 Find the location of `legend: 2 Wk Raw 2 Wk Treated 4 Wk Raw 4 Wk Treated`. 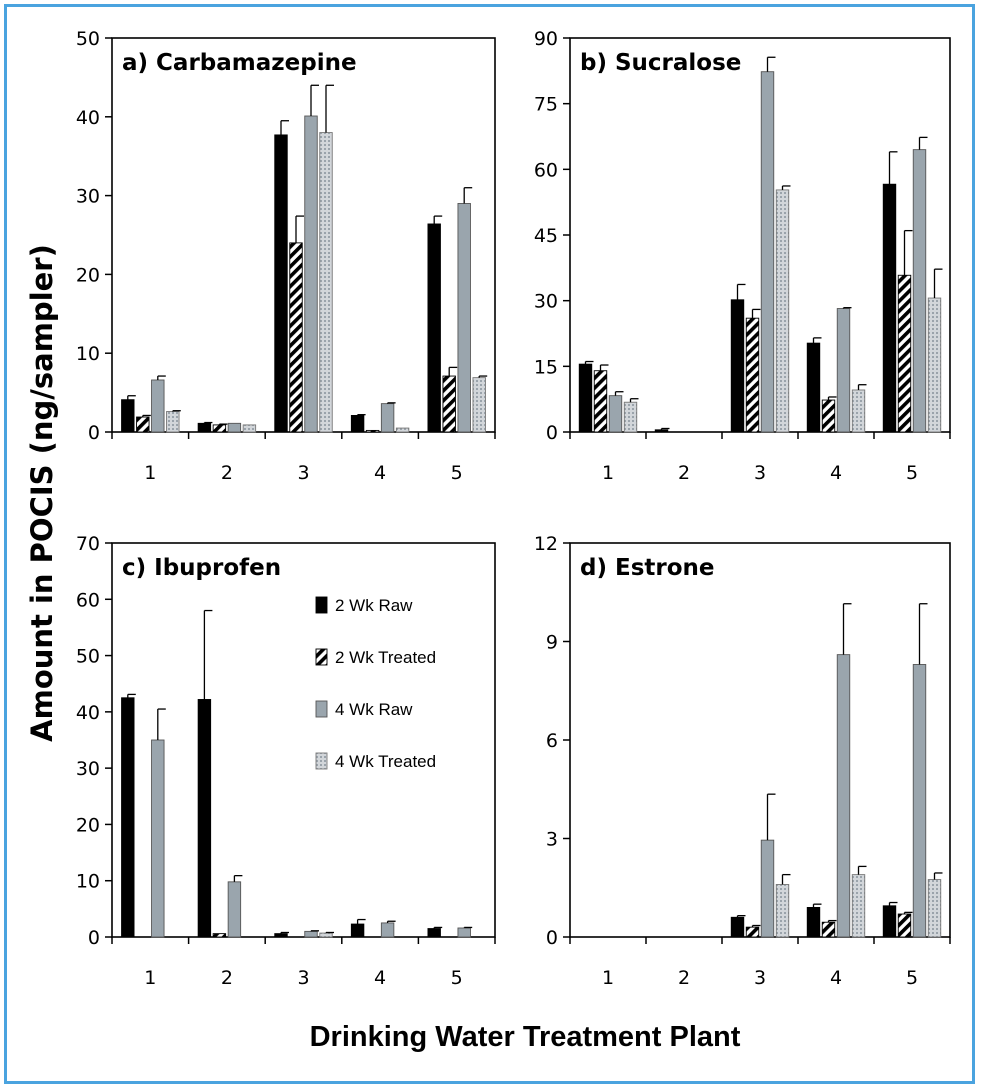

legend: 2 Wk Raw 2 Wk Treated 4 Wk Raw 4 Wk Treated is located at coordinates (375, 683).